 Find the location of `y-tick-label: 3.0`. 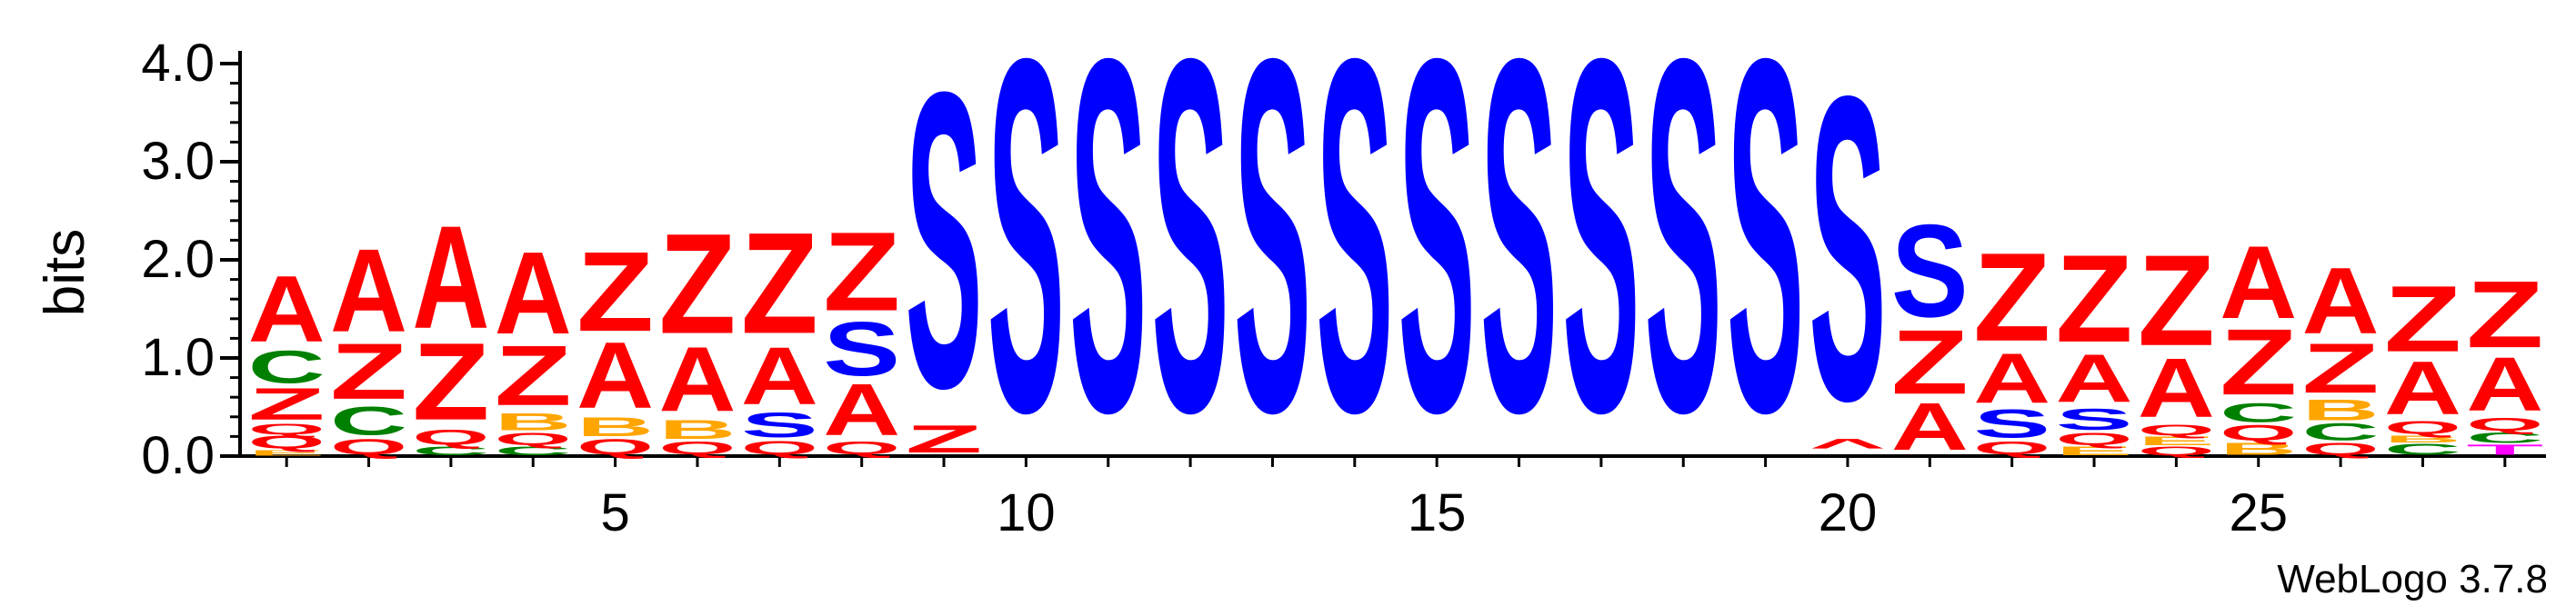

y-tick-label: 3.0 is located at coordinates (178, 161).